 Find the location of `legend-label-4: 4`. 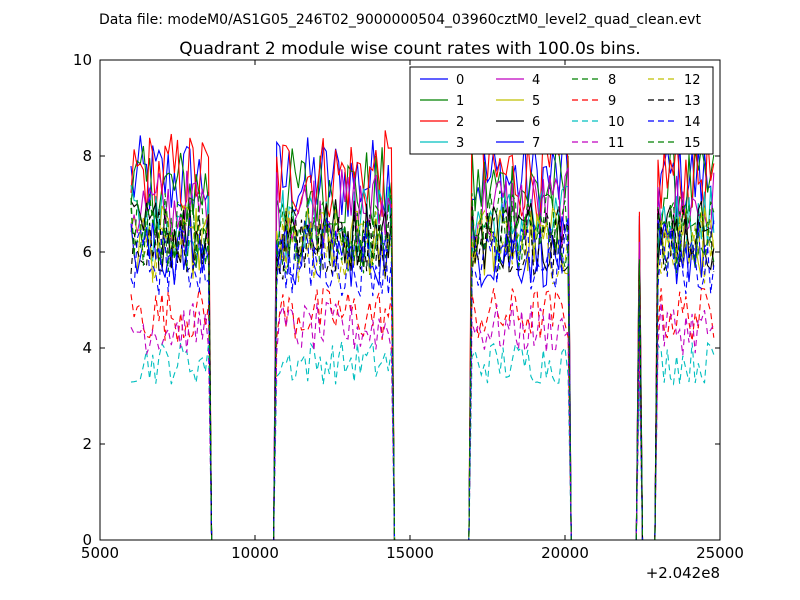

legend-label-4: 4 is located at coordinates (536, 80).